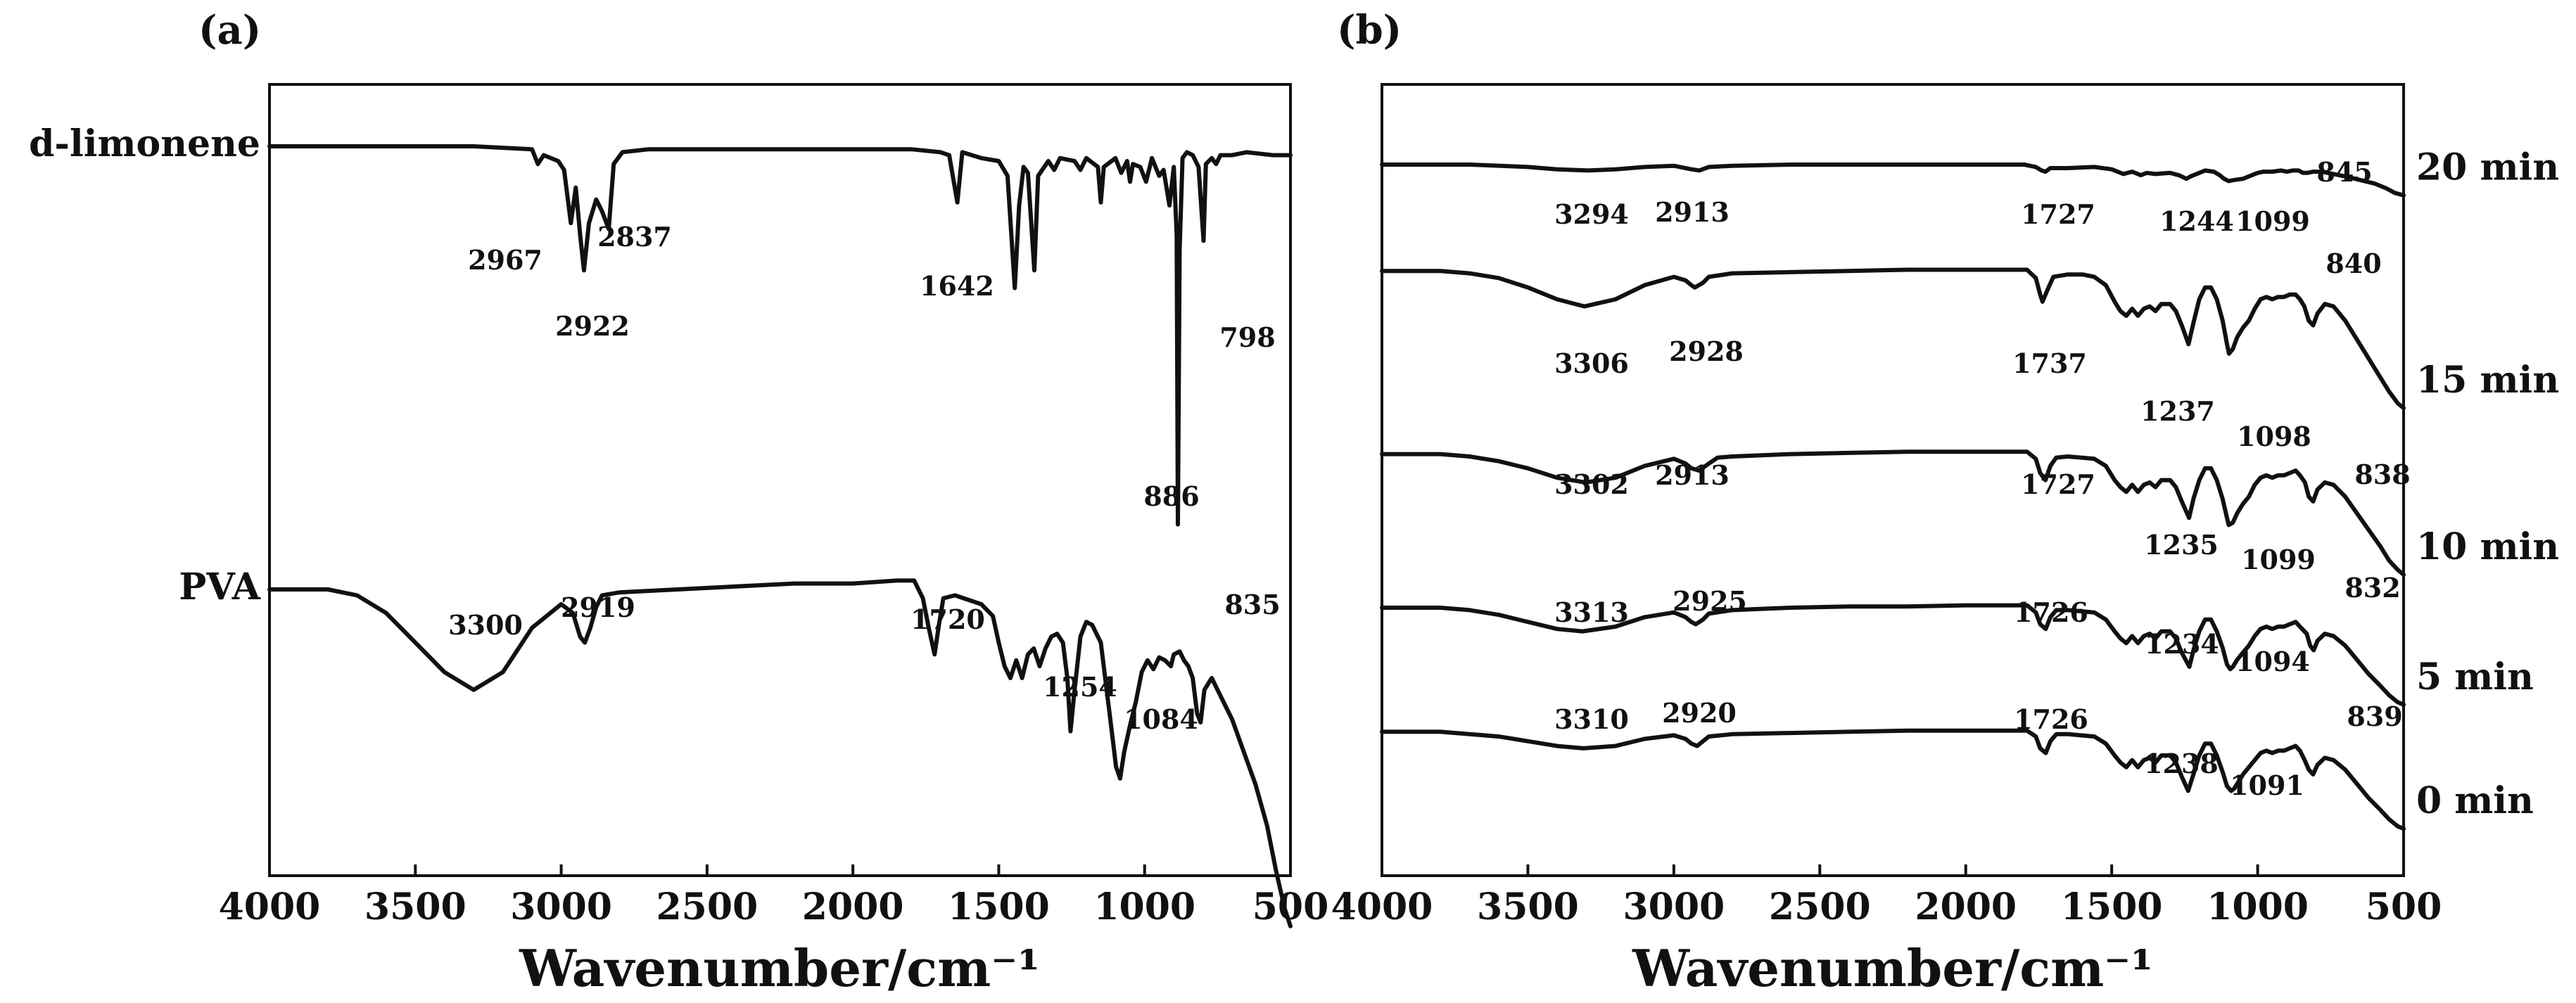  I want to click on series-line-10-min, so click(1893, 513).